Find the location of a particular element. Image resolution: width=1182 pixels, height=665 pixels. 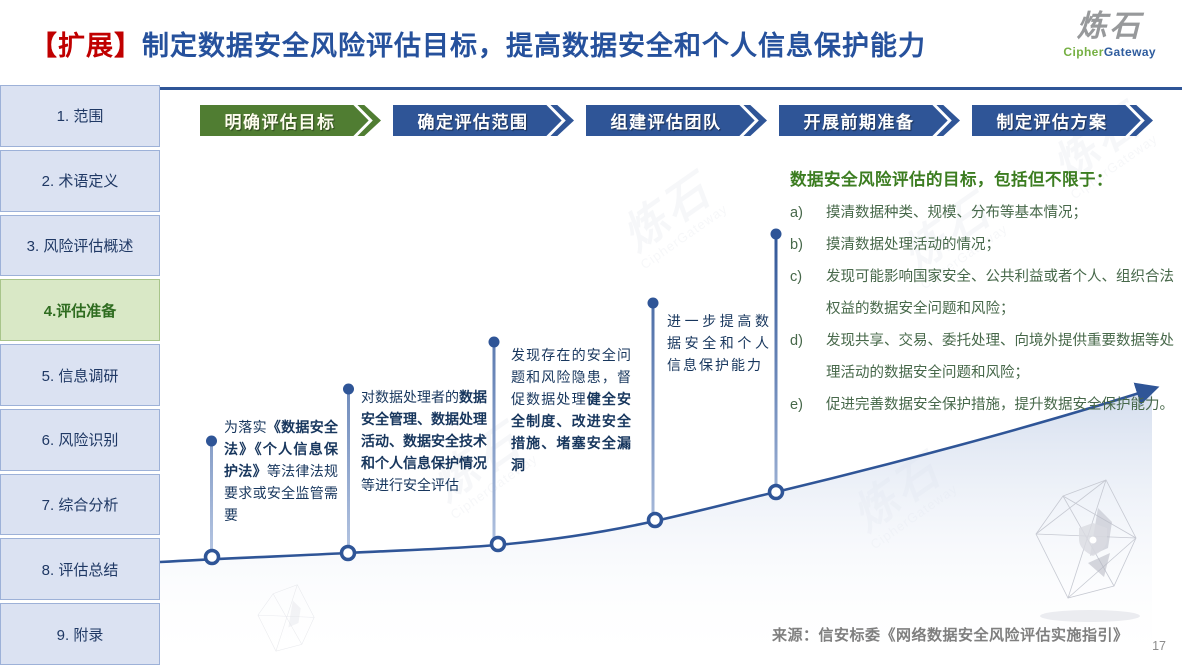

goal-item-b: b) 摸清数据处理活动的情况； is located at coordinates (895, 245).